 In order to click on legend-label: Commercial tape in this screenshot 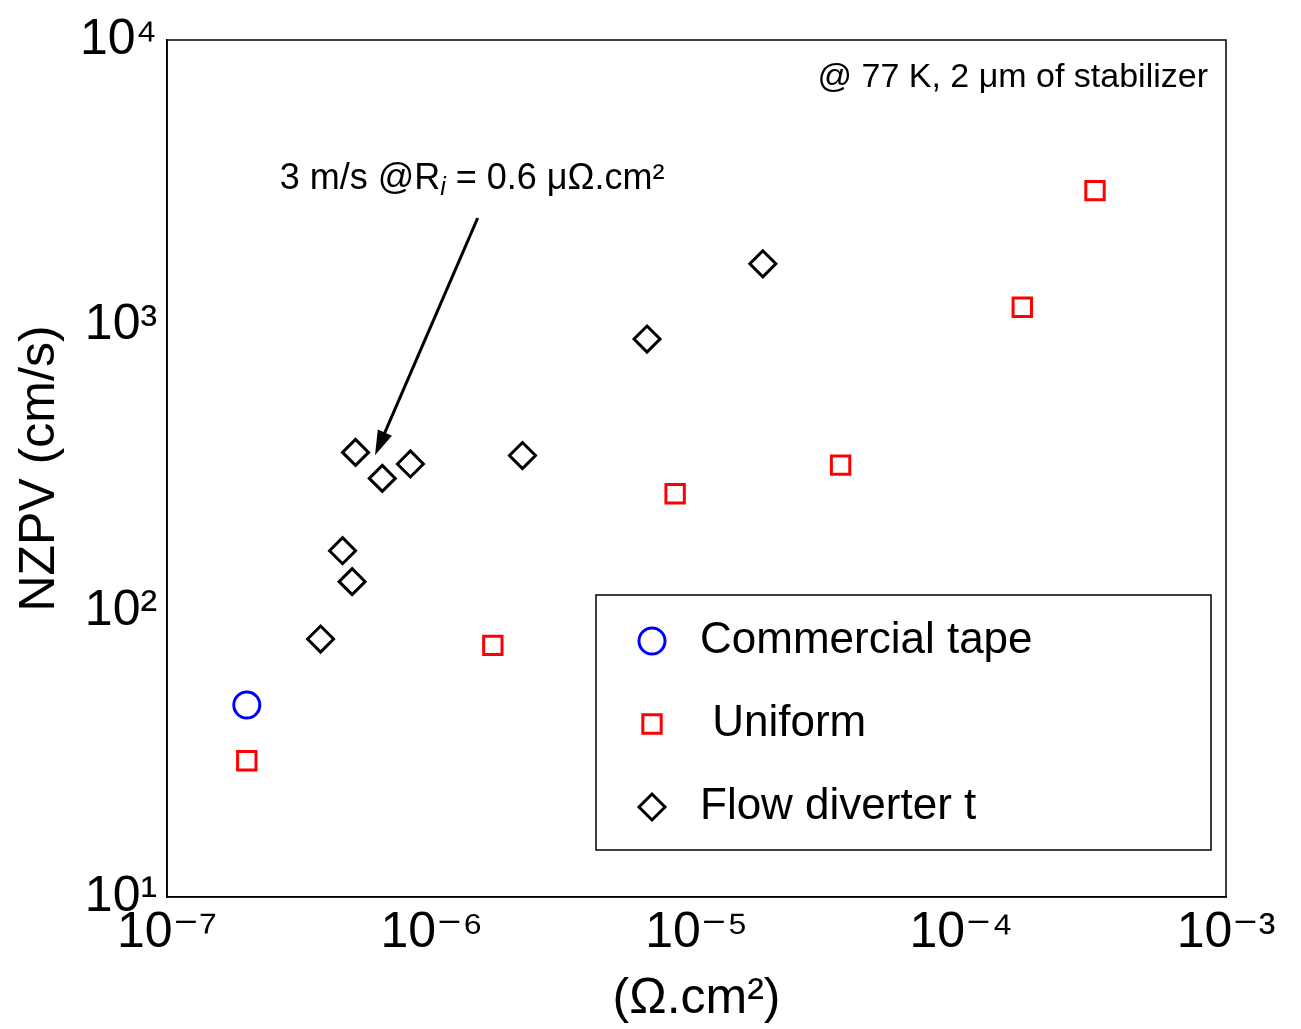, I will do `click(866, 638)`.